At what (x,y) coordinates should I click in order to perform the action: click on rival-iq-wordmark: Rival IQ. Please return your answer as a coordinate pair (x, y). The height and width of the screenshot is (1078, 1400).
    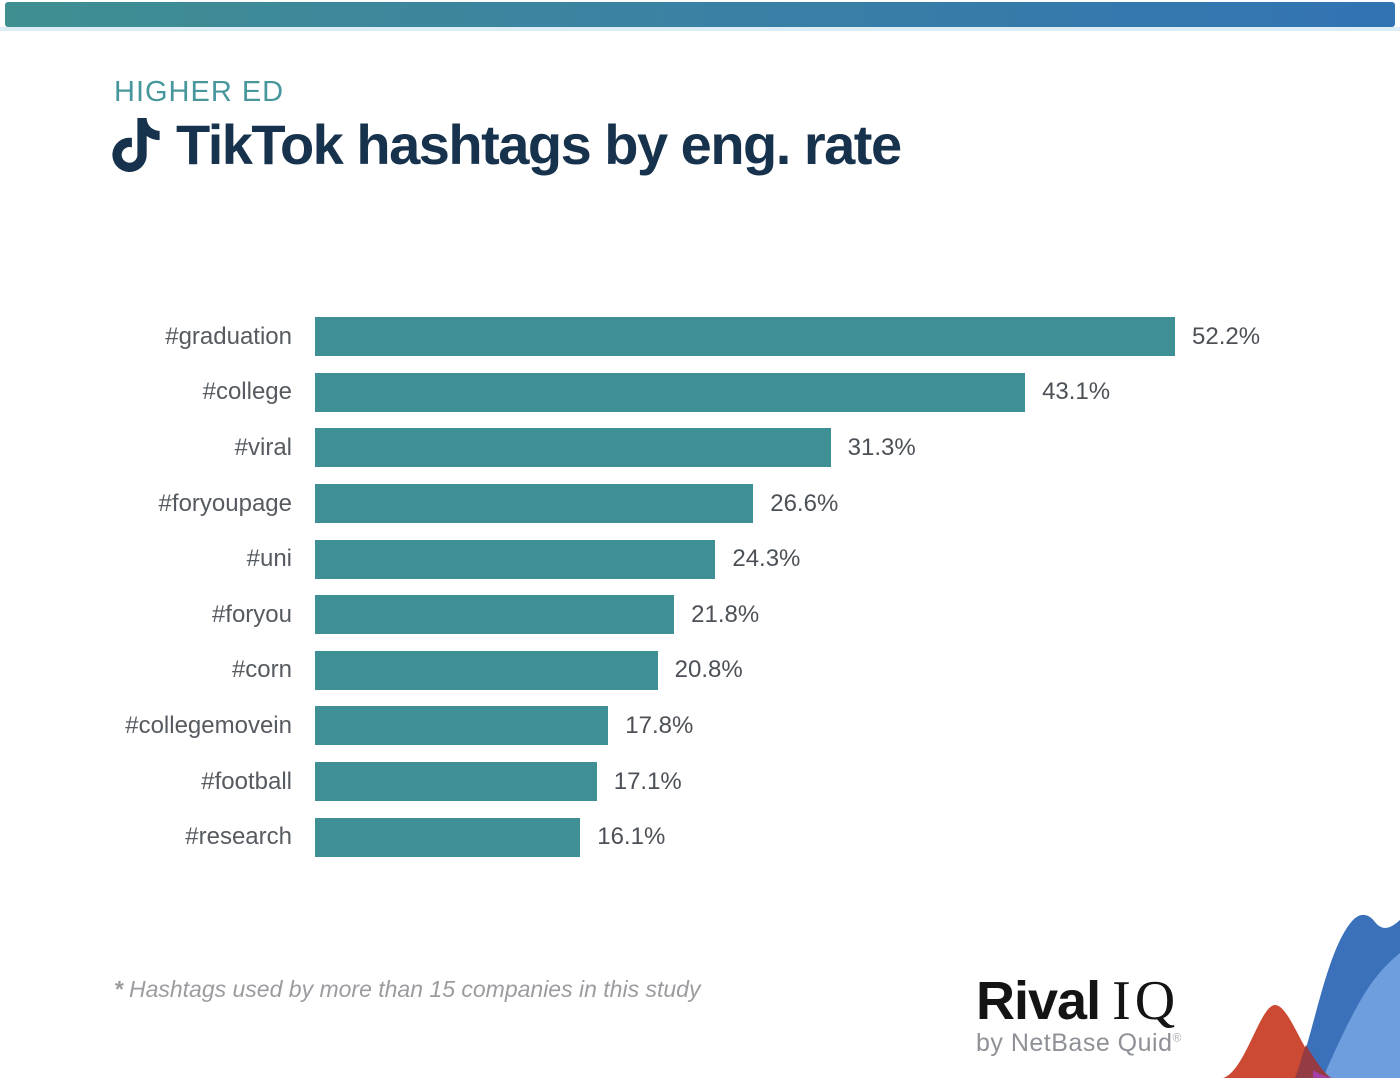
    Looking at the image, I should click on (1079, 1001).